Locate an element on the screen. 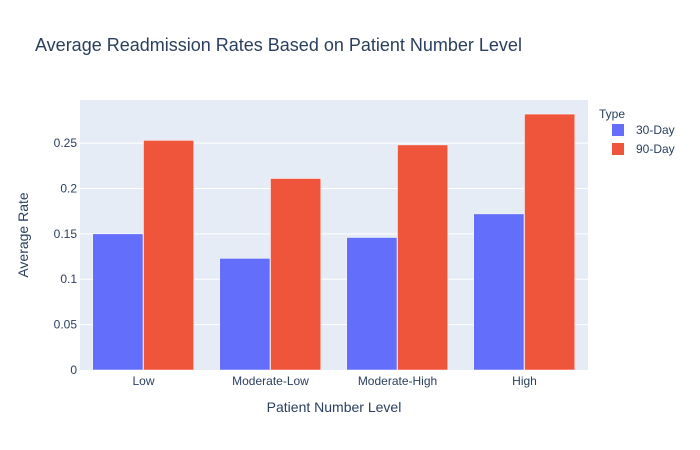  x-tick-label: High is located at coordinates (524, 381).